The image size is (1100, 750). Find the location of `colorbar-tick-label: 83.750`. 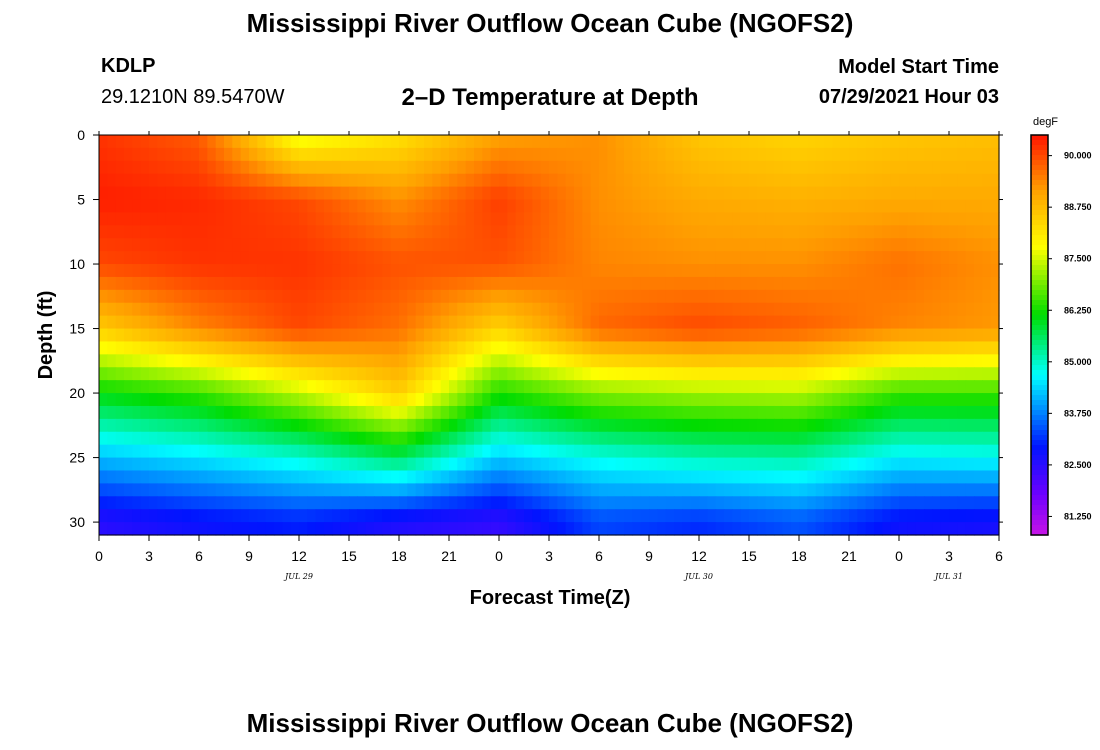

colorbar-tick-label: 83.750 is located at coordinates (1078, 413).